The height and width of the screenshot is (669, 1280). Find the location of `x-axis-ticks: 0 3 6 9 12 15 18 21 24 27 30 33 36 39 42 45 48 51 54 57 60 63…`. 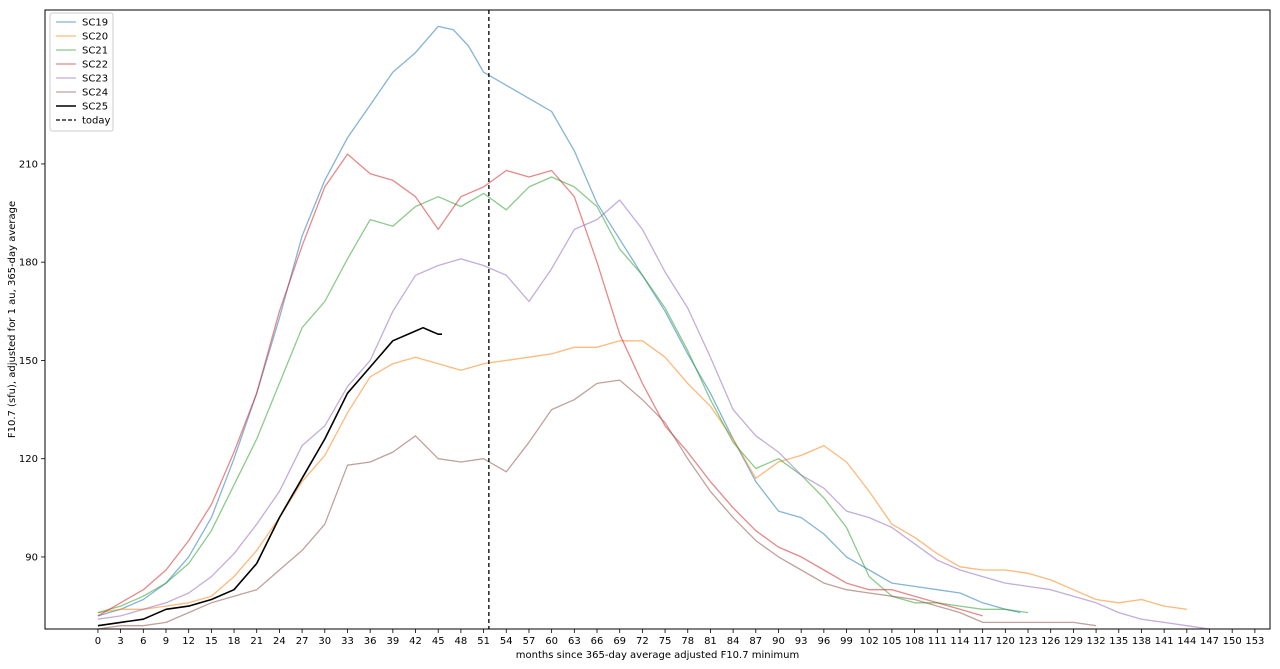

x-axis-ticks: 0 3 6 9 12 15 18 21 24 27 30 33 36 39 42 45 48 51 54 57 60 63… is located at coordinates (679, 638).